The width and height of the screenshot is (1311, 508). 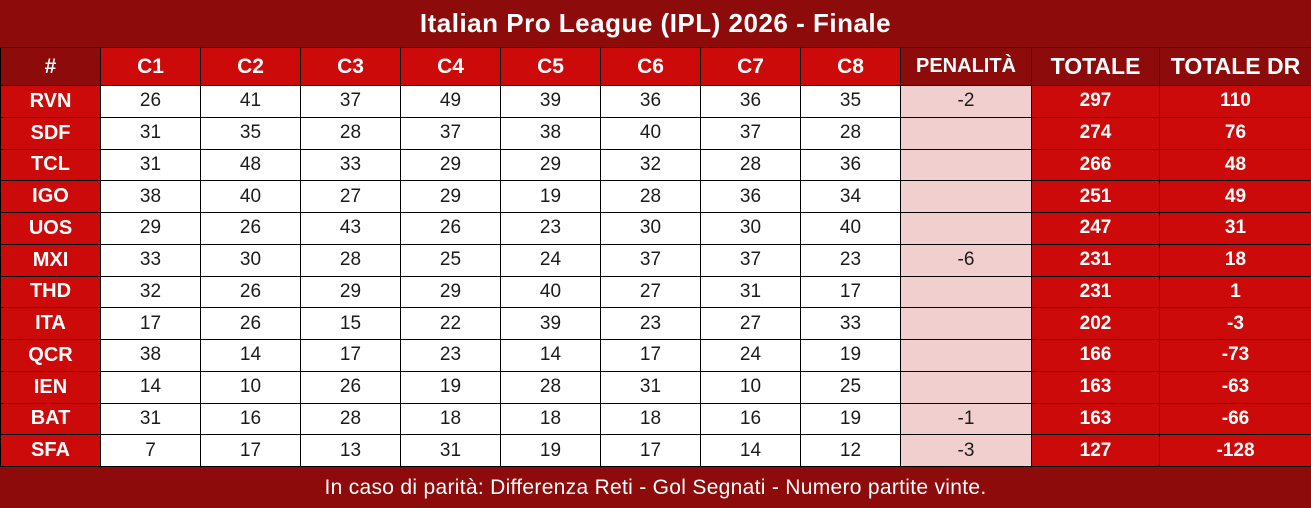 What do you see at coordinates (450, 101) in the screenshot?
I see `score-cell: 49` at bounding box center [450, 101].